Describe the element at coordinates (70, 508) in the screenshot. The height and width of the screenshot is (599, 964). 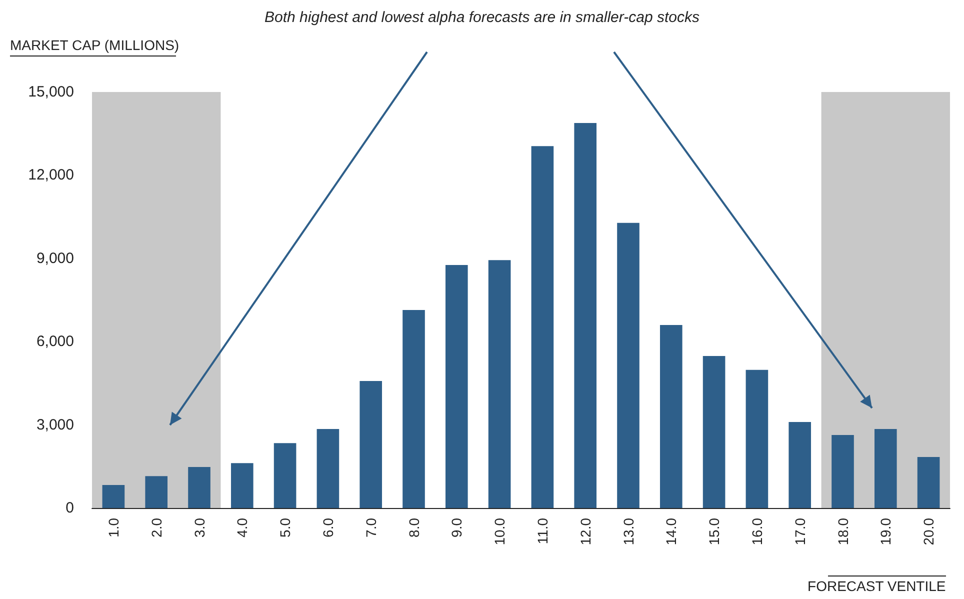
I see `y-tick-label: 0` at that location.